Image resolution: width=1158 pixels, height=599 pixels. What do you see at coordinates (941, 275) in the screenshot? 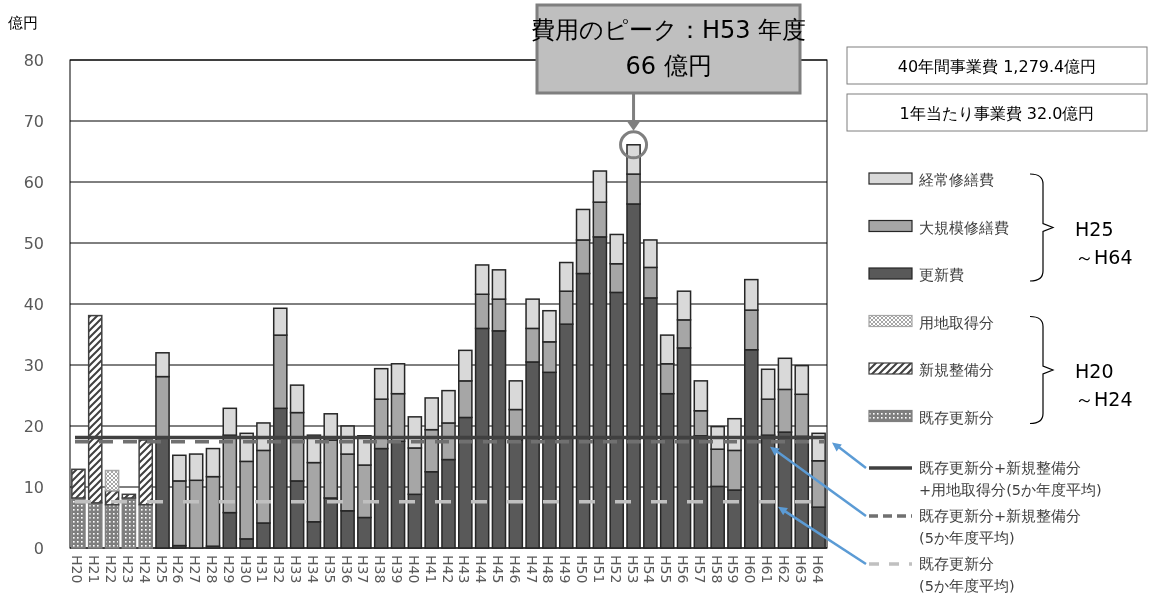
I see `legend-label: 更新費` at bounding box center [941, 275].